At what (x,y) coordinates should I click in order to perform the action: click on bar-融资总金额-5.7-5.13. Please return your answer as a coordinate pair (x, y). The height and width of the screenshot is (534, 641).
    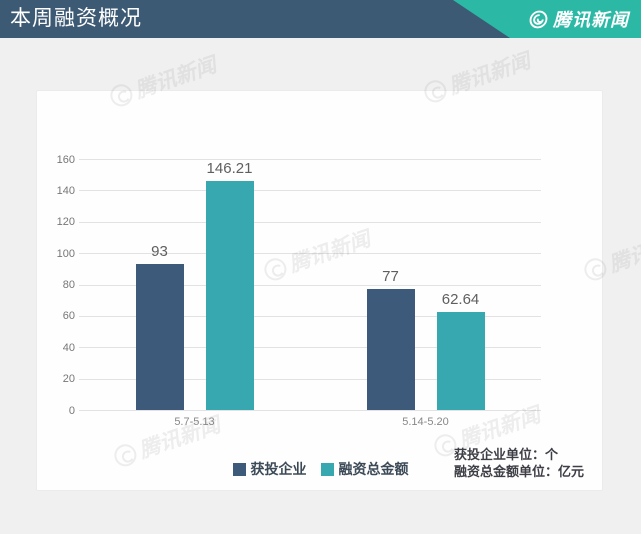
    Looking at the image, I should click on (229, 295).